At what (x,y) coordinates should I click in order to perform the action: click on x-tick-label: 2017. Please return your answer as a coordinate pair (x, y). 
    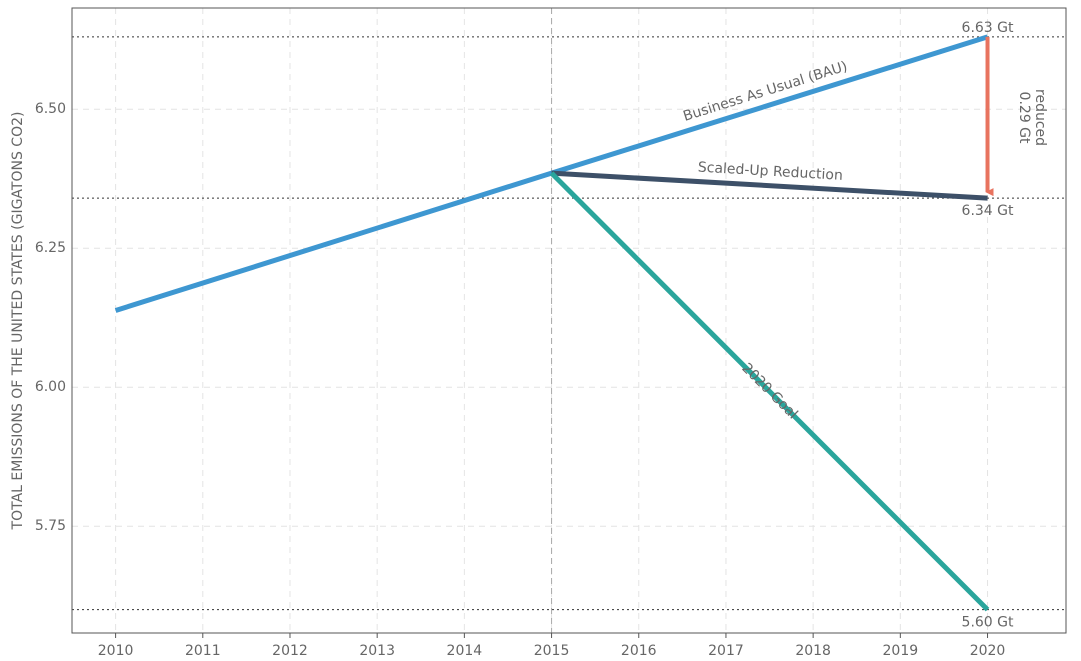
    Looking at the image, I should click on (726, 651).